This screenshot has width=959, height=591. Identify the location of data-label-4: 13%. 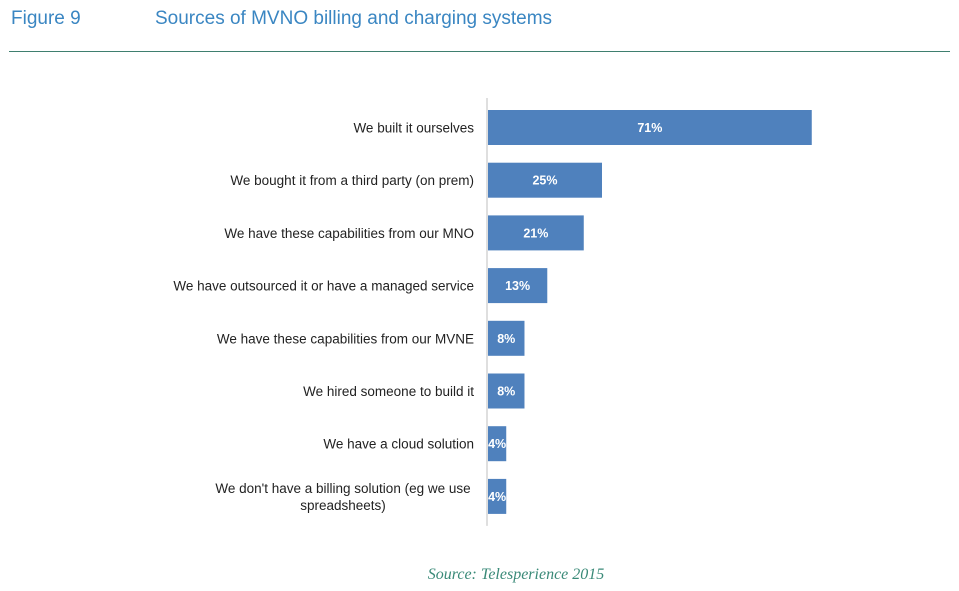
(517, 286).